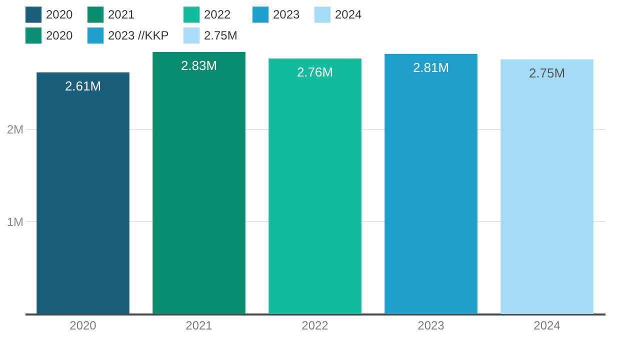 The image size is (640, 360). What do you see at coordinates (15, 221) in the screenshot?
I see `y-tick-label: 1M` at bounding box center [15, 221].